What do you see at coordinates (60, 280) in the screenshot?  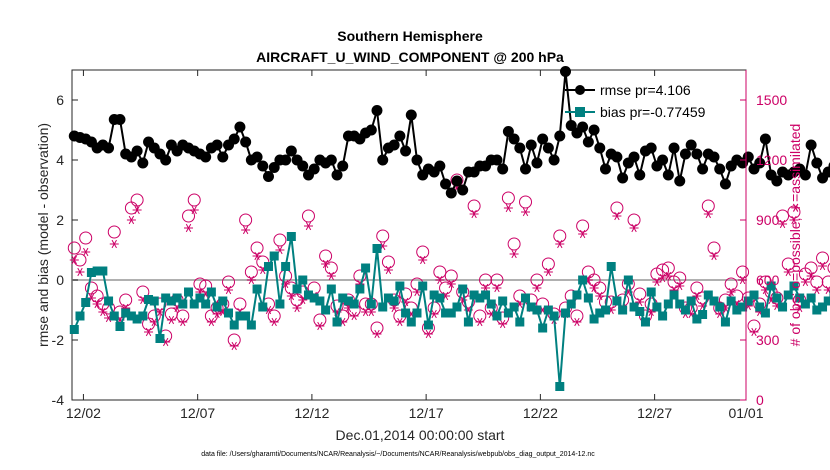 I see `y-tick-label: 0` at bounding box center [60, 280].